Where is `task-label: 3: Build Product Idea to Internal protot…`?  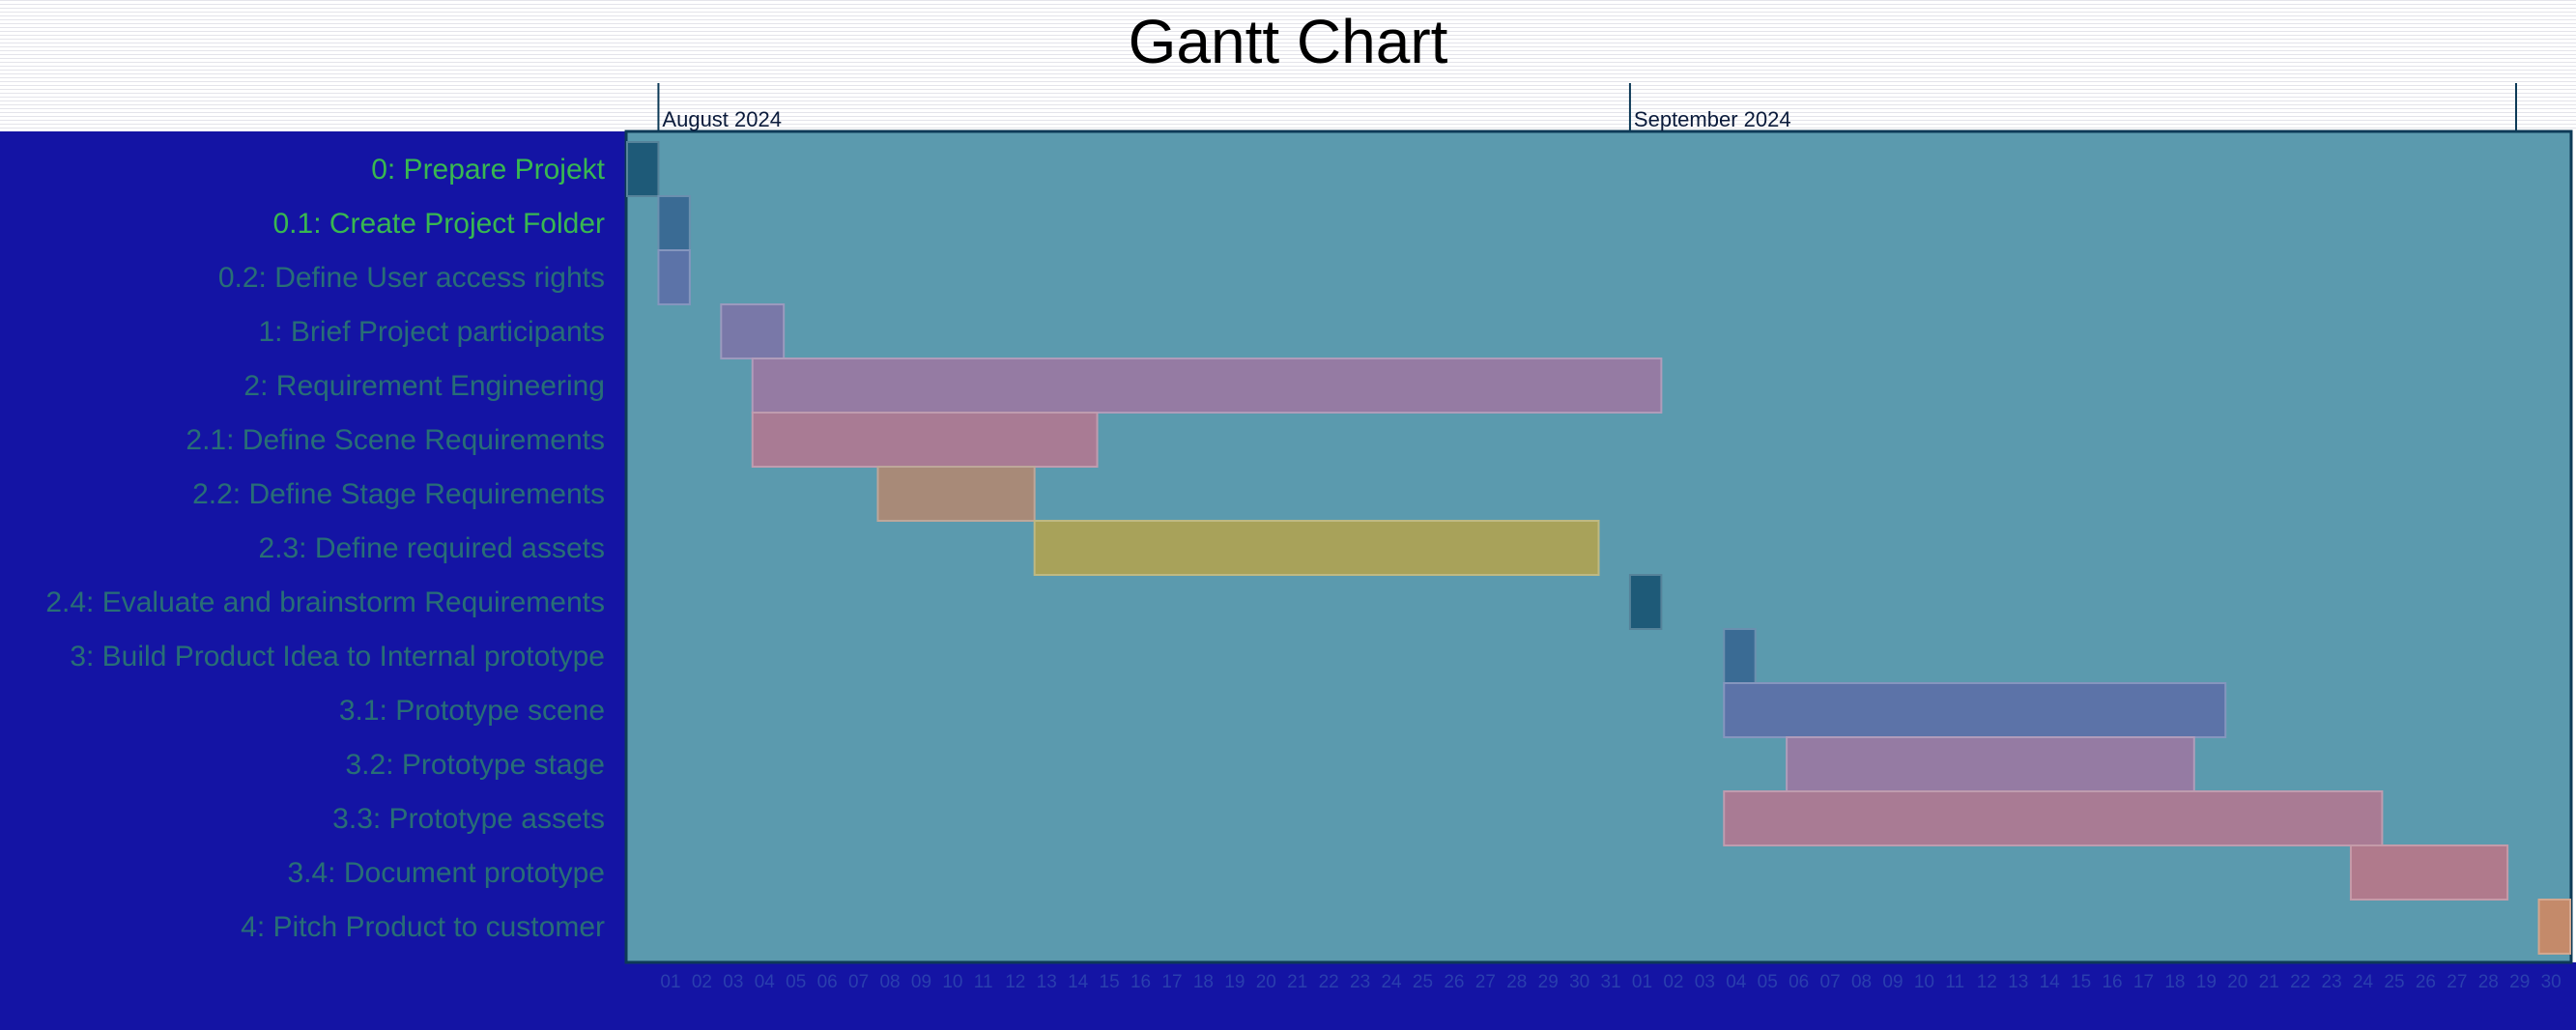
task-label: 3: Build Product Idea to Internal protot… is located at coordinates (338, 656).